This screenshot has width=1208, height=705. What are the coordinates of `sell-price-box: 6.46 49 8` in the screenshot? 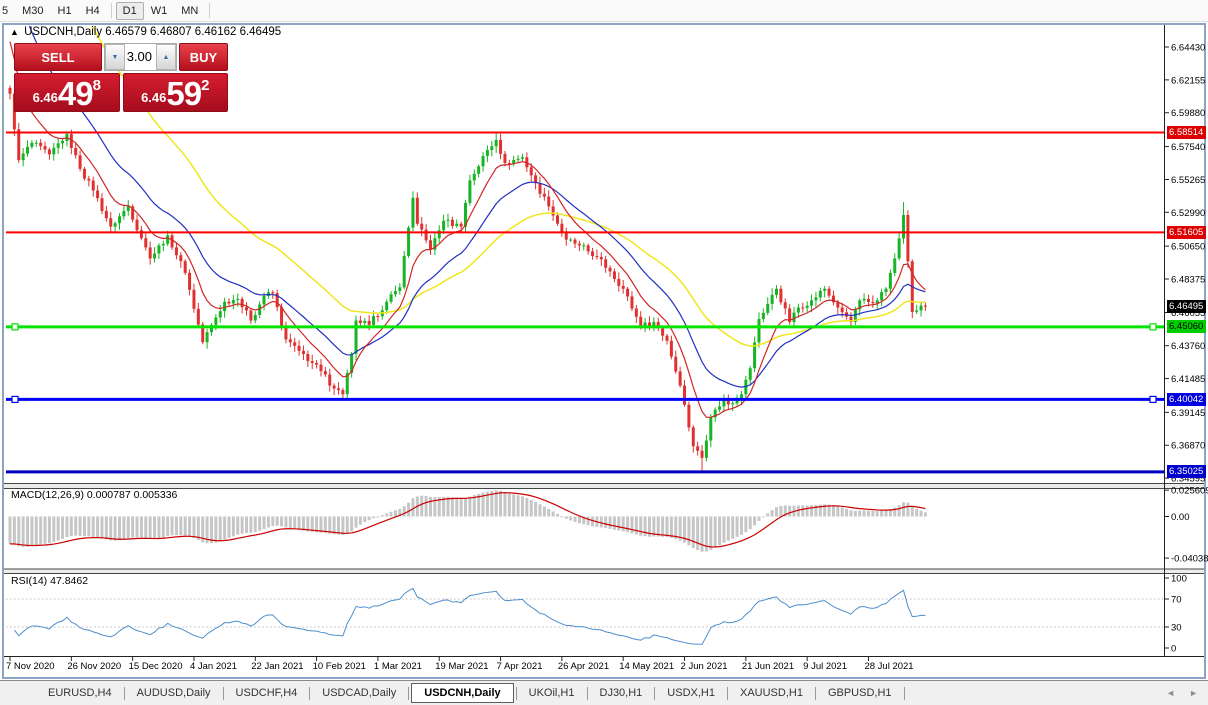 It's located at (67, 92).